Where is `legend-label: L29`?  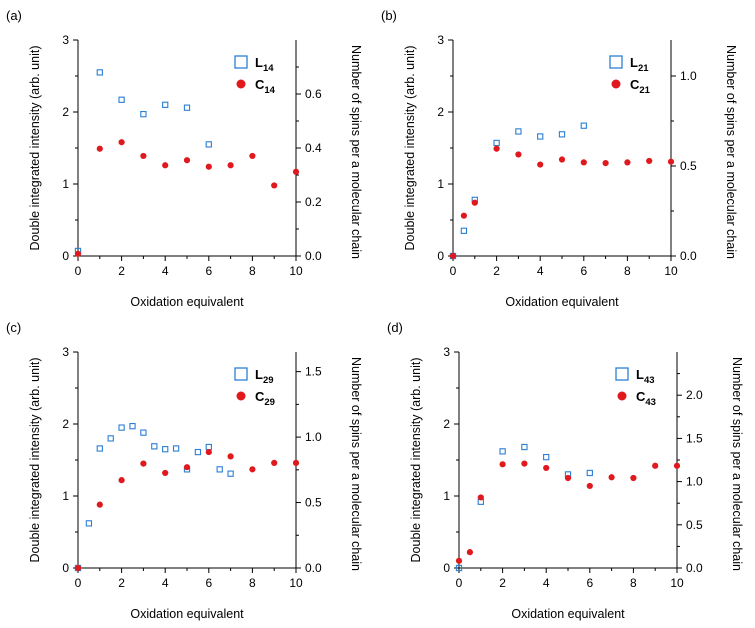
legend-label: L29 is located at coordinates (264, 376).